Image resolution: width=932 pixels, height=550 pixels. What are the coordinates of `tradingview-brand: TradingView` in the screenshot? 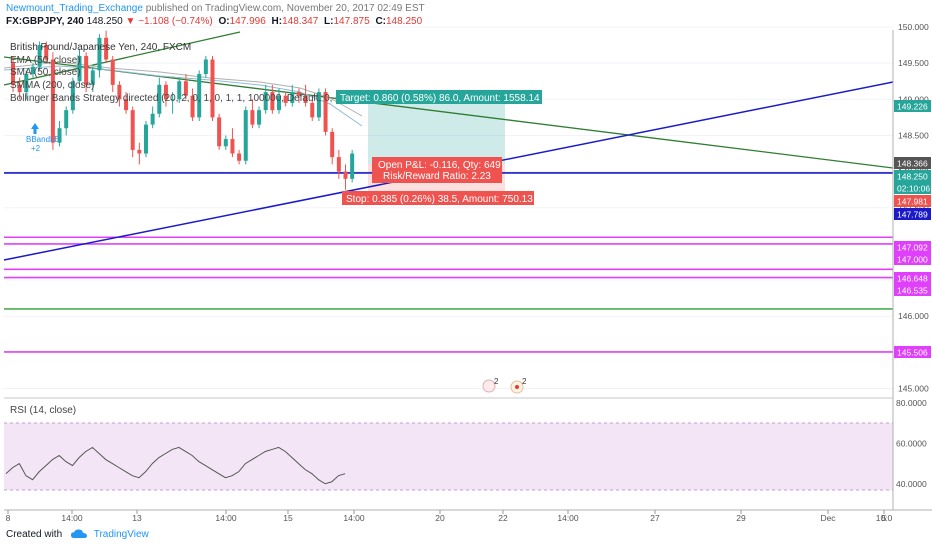 It's located at (121, 534).